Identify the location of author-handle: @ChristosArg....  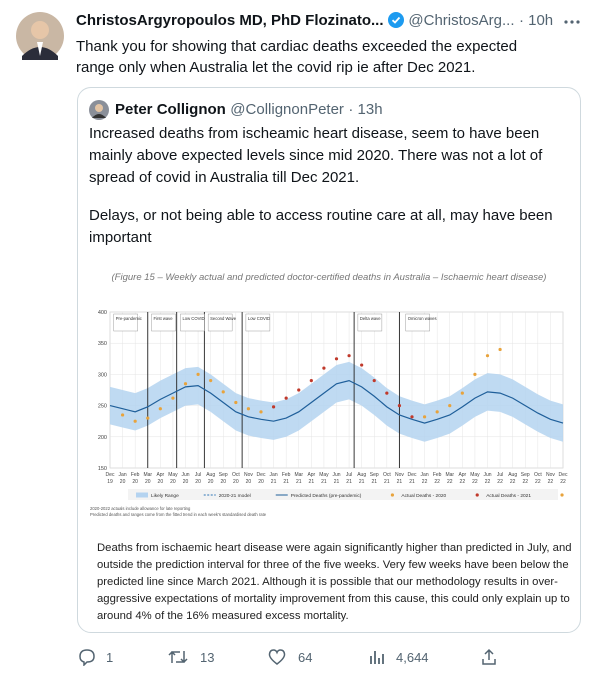
(461, 20).